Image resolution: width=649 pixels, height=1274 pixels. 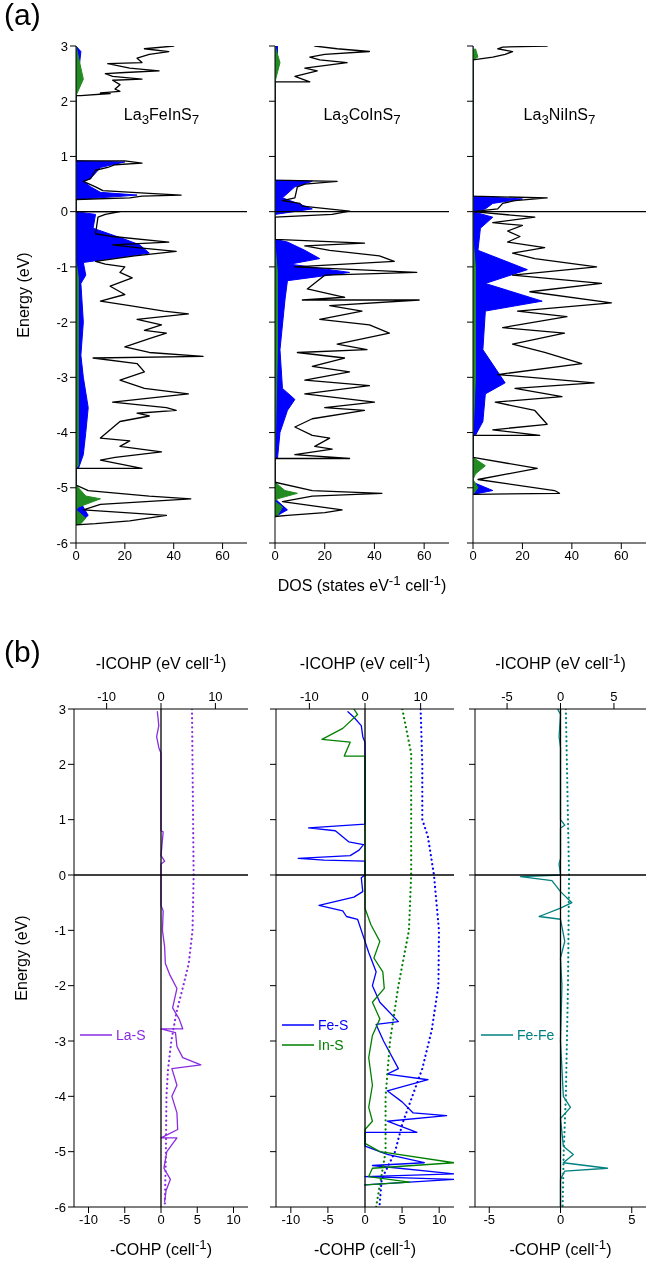 I want to click on text: (b), so click(x=22, y=652).